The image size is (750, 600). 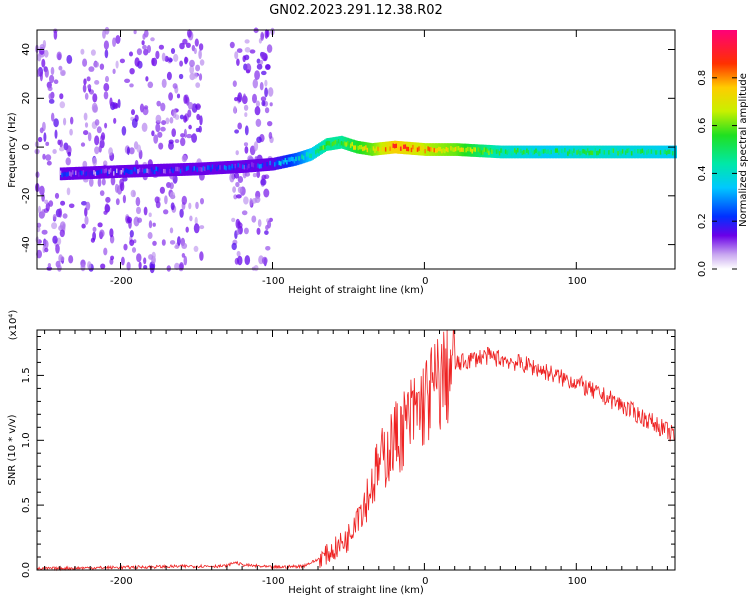 What do you see at coordinates (26, 49) in the screenshot?
I see `spectrogram-ytick-label: 40` at bounding box center [26, 49].